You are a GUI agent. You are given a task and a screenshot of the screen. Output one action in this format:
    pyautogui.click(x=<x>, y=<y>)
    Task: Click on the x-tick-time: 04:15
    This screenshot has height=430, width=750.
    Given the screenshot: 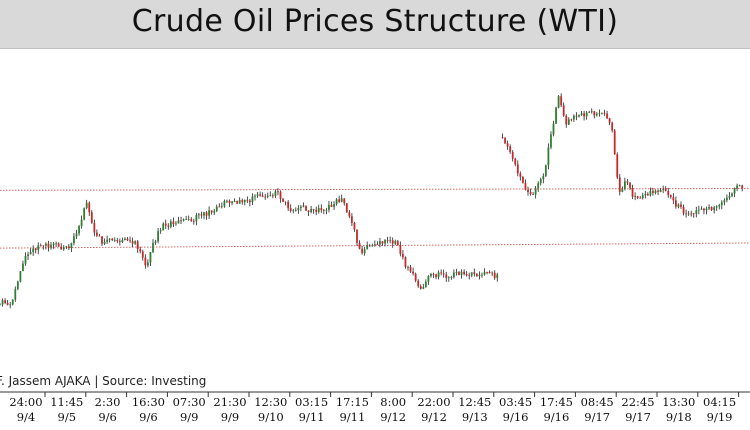 What is the action you would take?
    pyautogui.click(x=719, y=402)
    